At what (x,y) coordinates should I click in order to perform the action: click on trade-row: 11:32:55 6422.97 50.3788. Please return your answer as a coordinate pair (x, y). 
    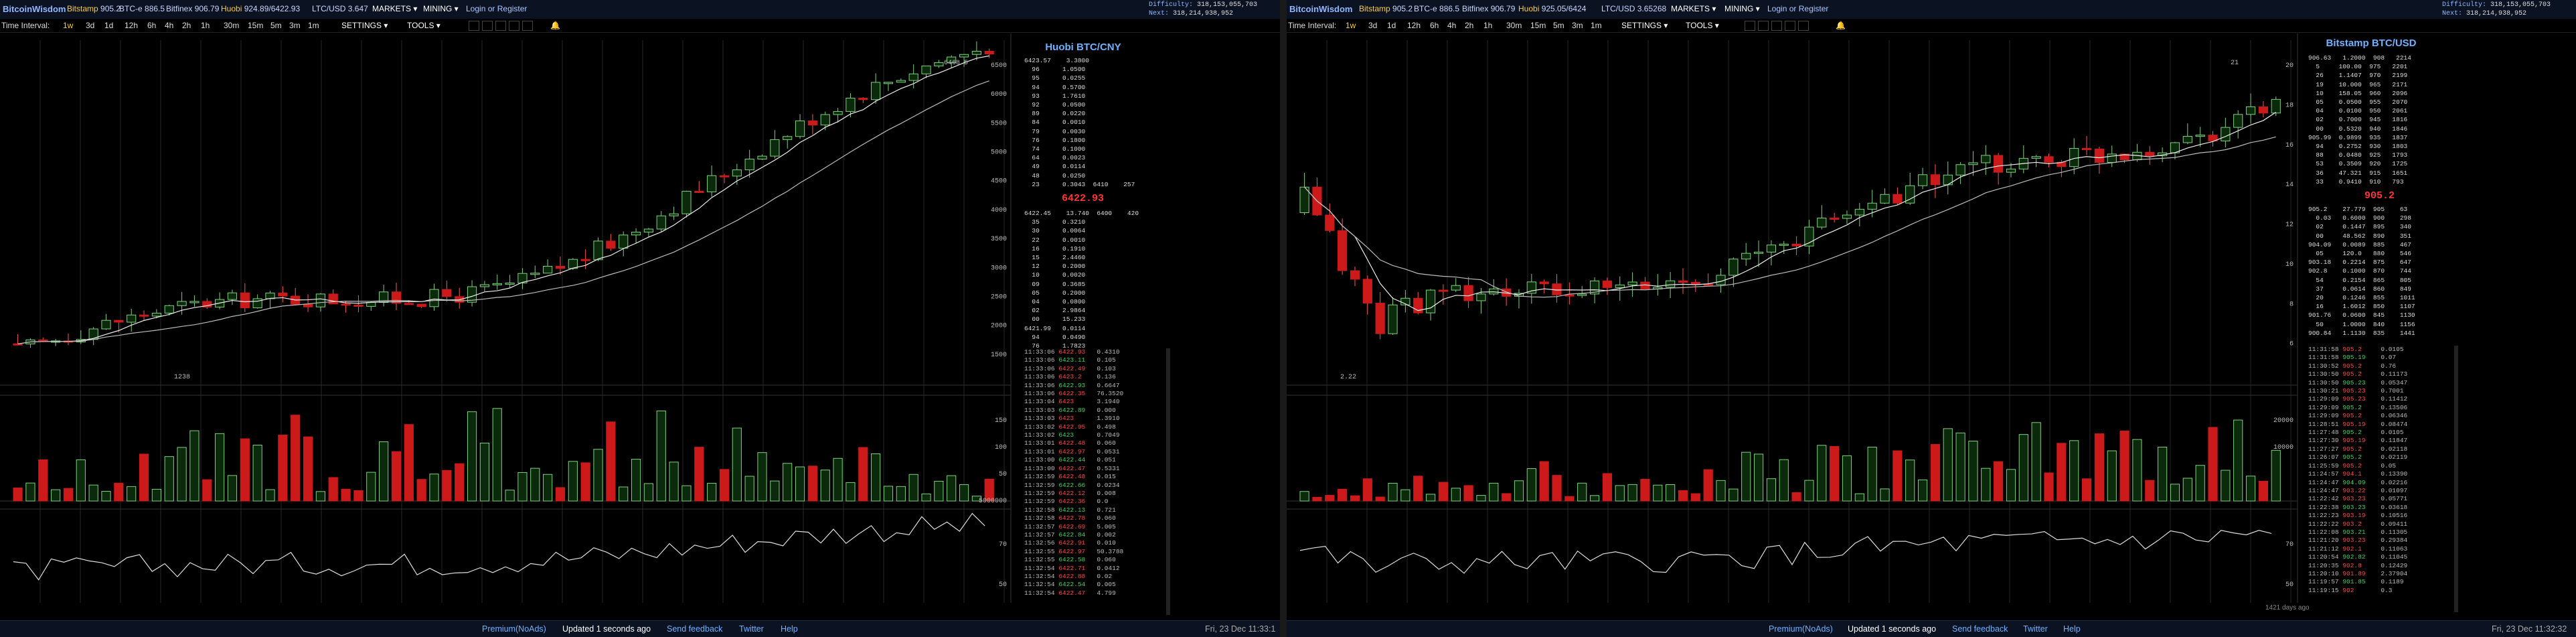
    Looking at the image, I should click on (1074, 551).